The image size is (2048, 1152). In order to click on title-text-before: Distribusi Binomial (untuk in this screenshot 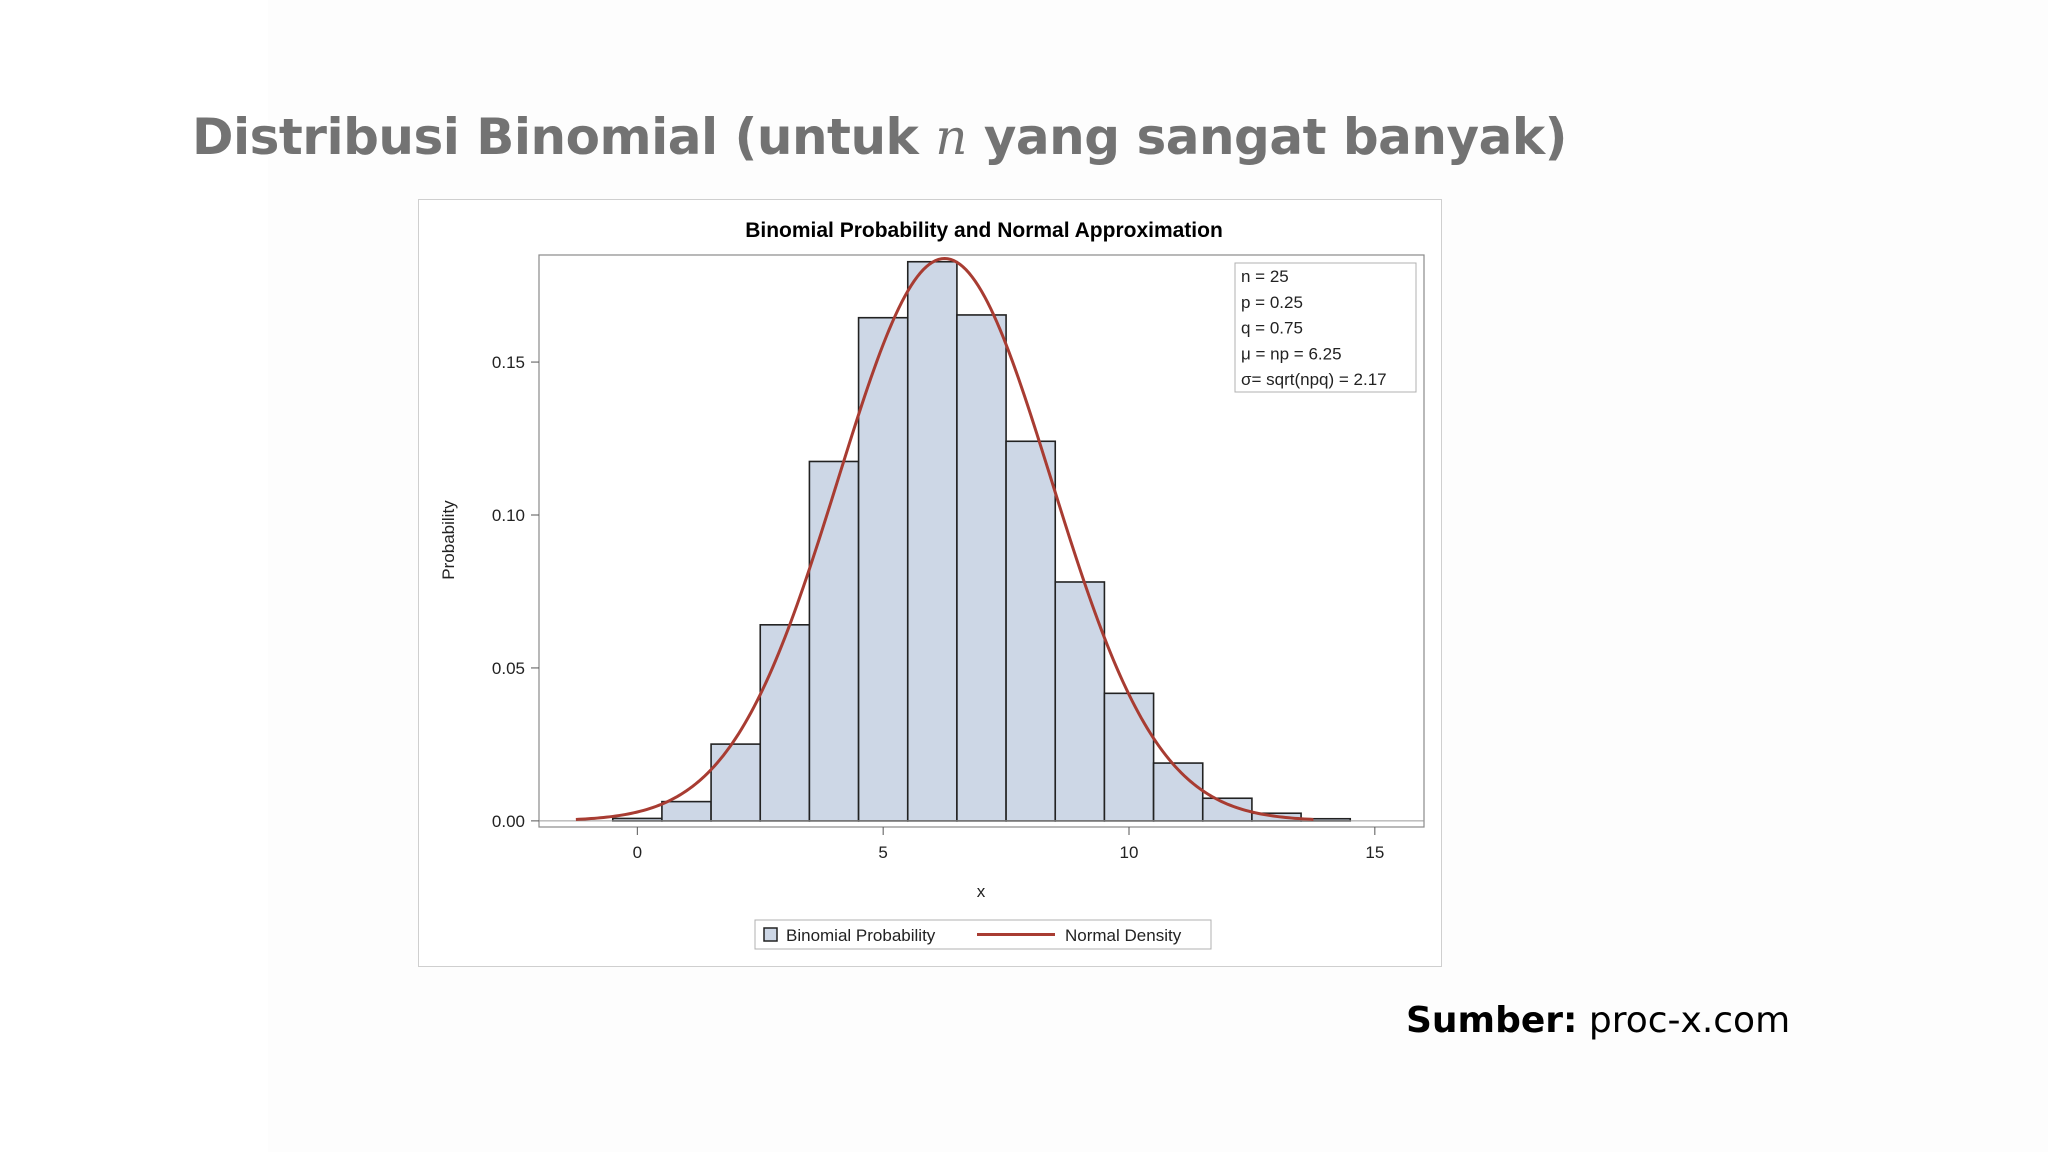, I will do `click(564, 137)`.